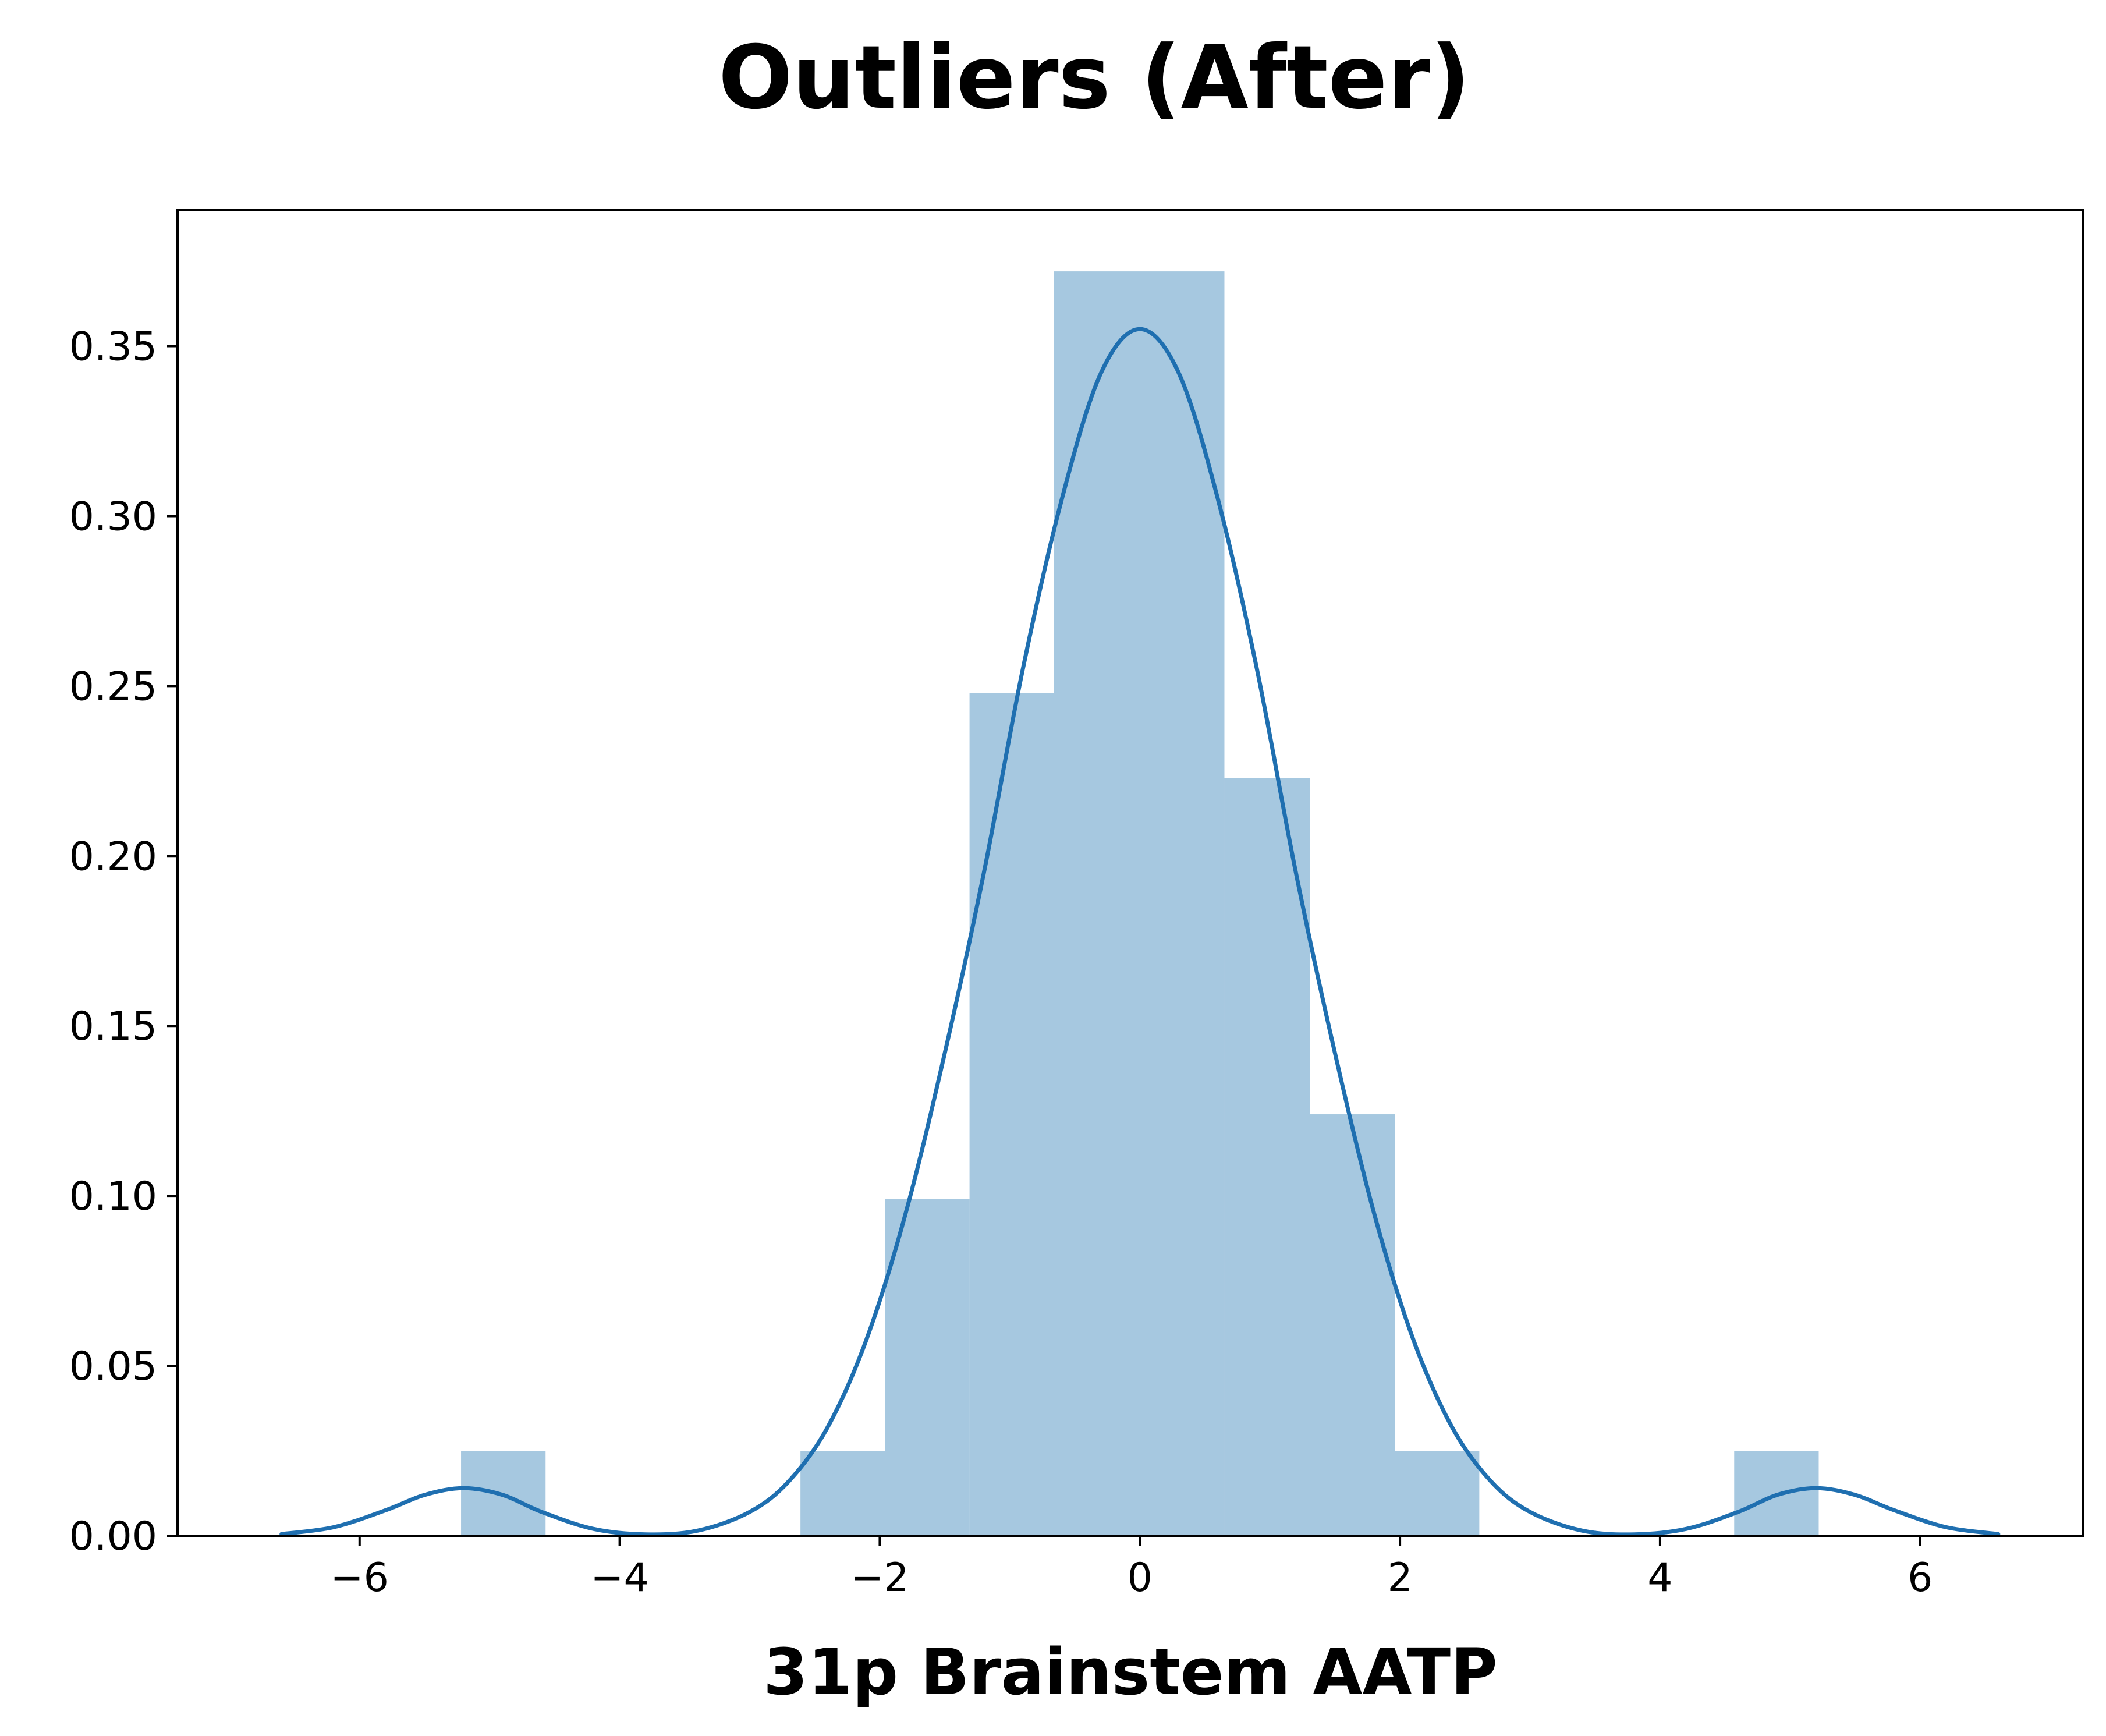 Image resolution: width=2106 pixels, height=1736 pixels. Describe the element at coordinates (1399, 1578) in the screenshot. I see `x-tick-label: 2` at that location.